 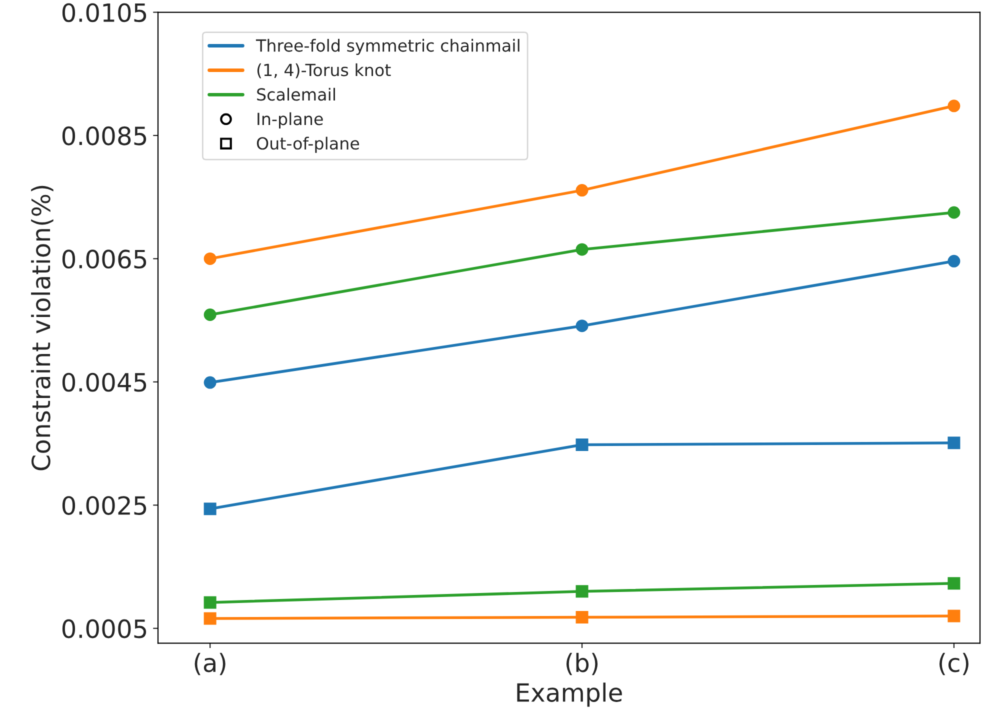 What do you see at coordinates (104, 382) in the screenshot?
I see `y-tick-label: 0.0045` at bounding box center [104, 382].